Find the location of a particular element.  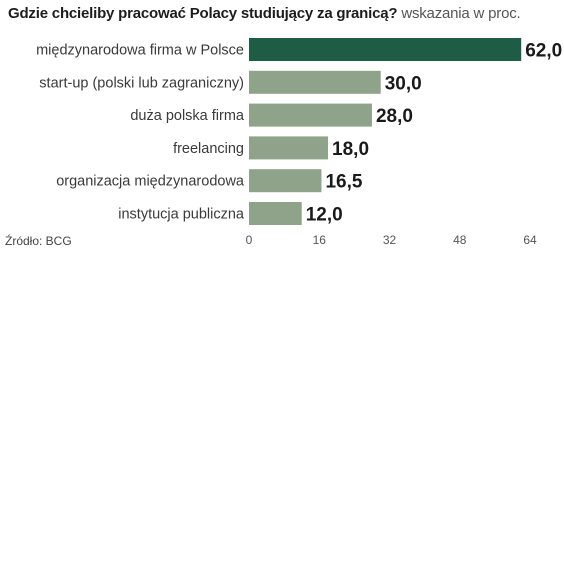

value-label-0: 62,0 is located at coordinates (543, 51).